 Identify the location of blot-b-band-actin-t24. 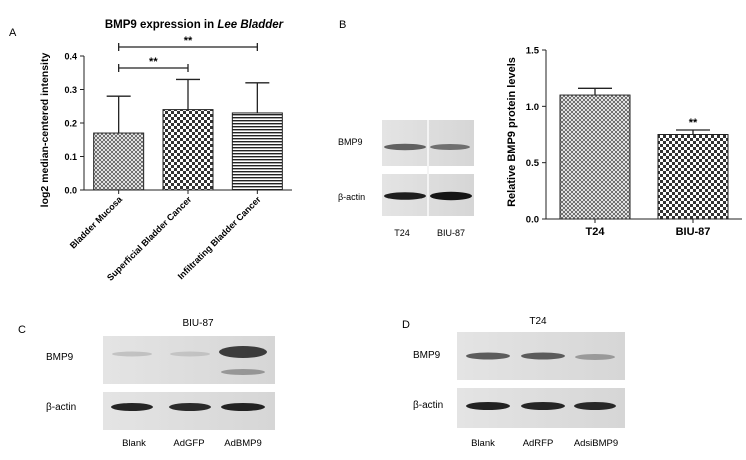
(405, 196).